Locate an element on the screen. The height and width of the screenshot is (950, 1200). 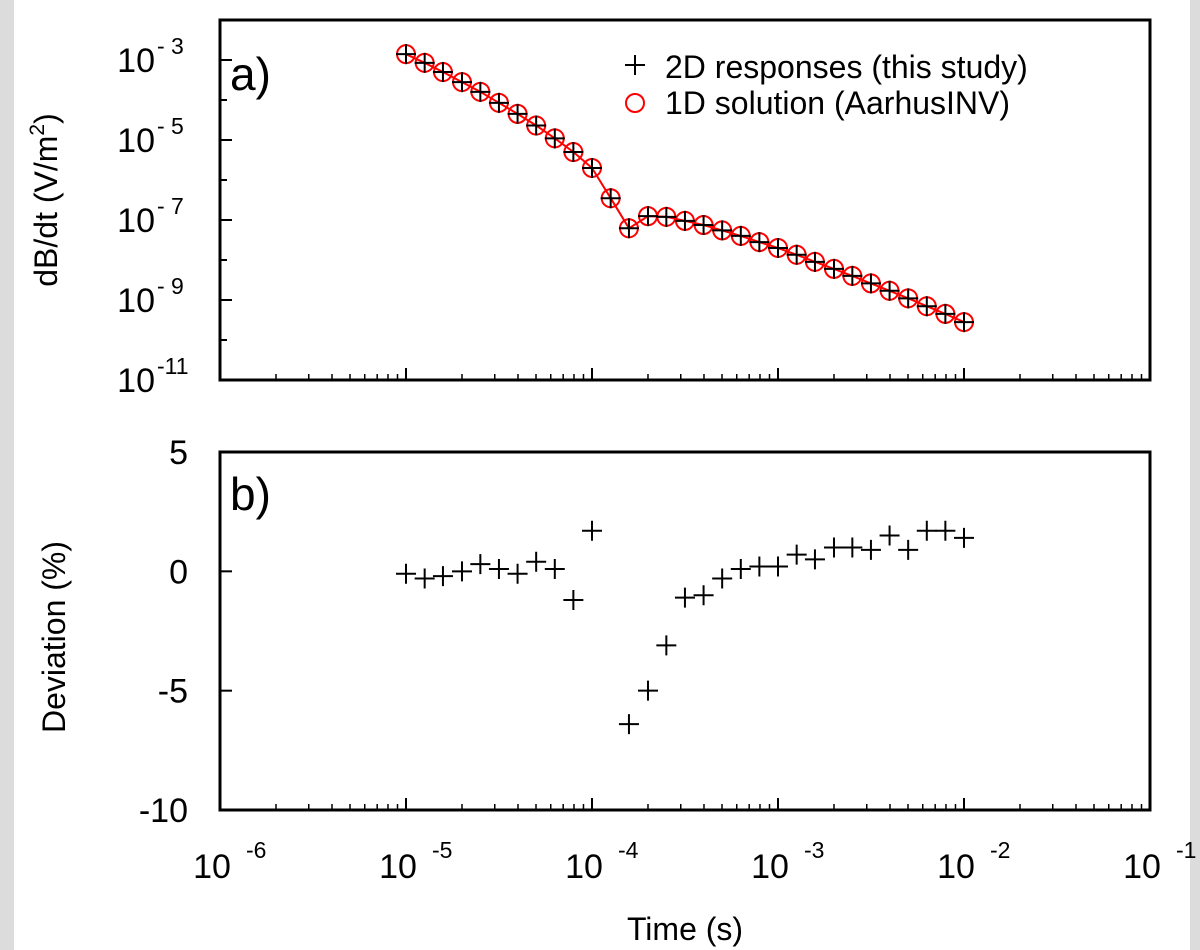
b-x-tick-exponent: -6 is located at coordinates (256, 850).